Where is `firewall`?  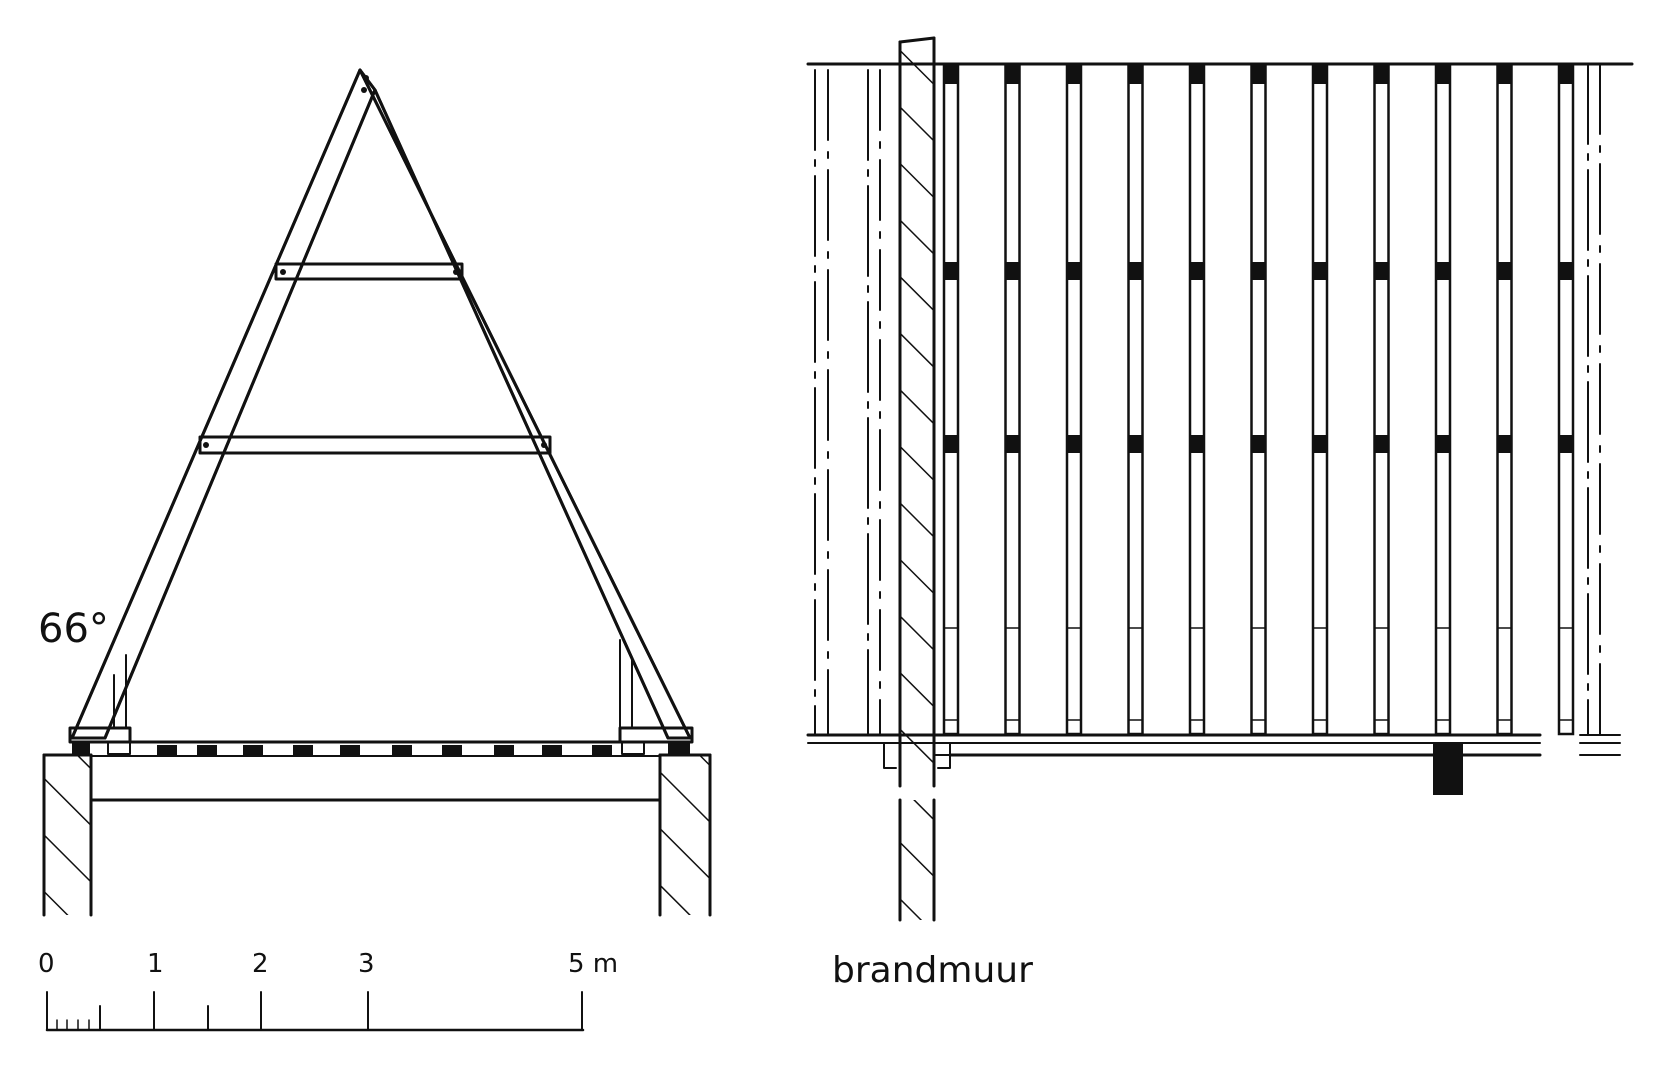 firewall is located at coordinates (917, 479).